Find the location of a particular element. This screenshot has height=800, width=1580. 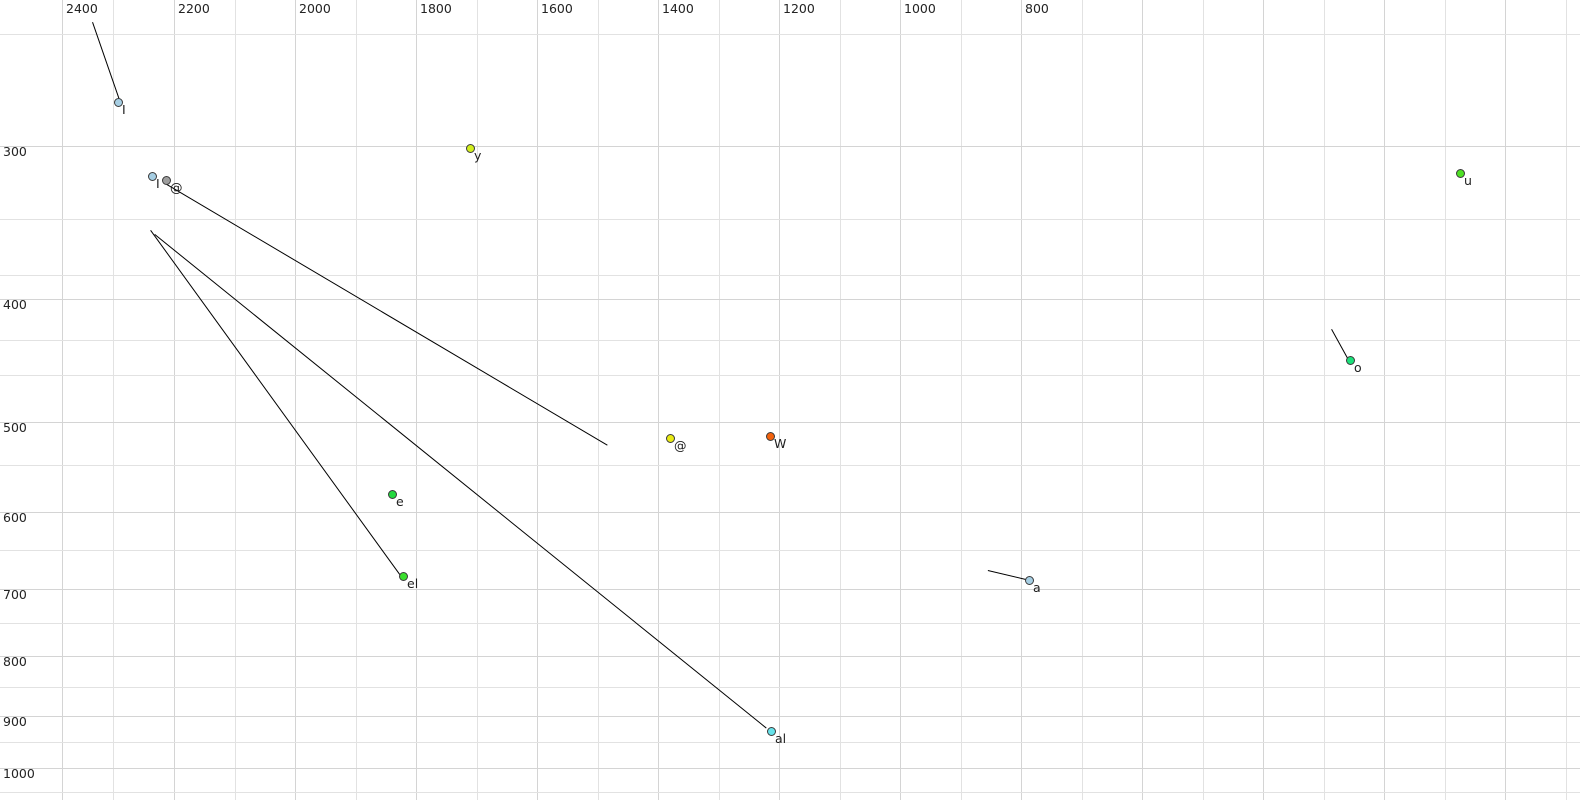

x-axis-tick-label: 1000 is located at coordinates (920, 8).